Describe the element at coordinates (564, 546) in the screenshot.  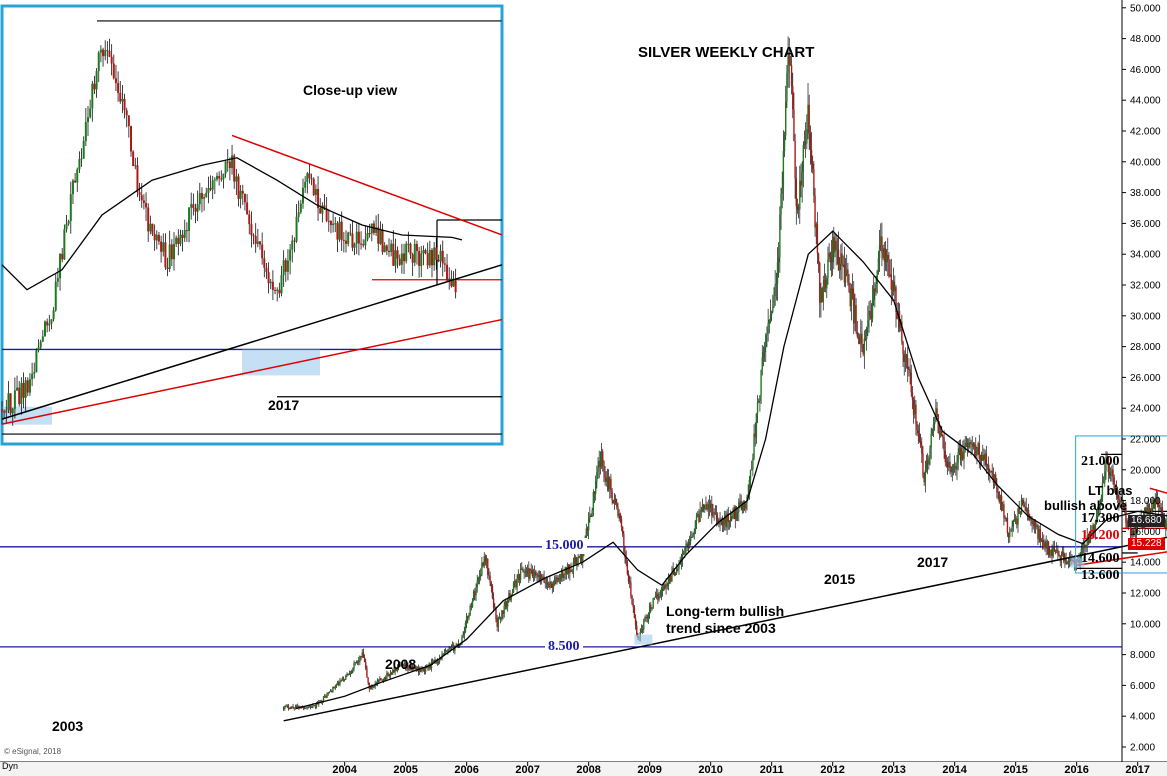
I see `hline-label-15000: 15.000` at that location.